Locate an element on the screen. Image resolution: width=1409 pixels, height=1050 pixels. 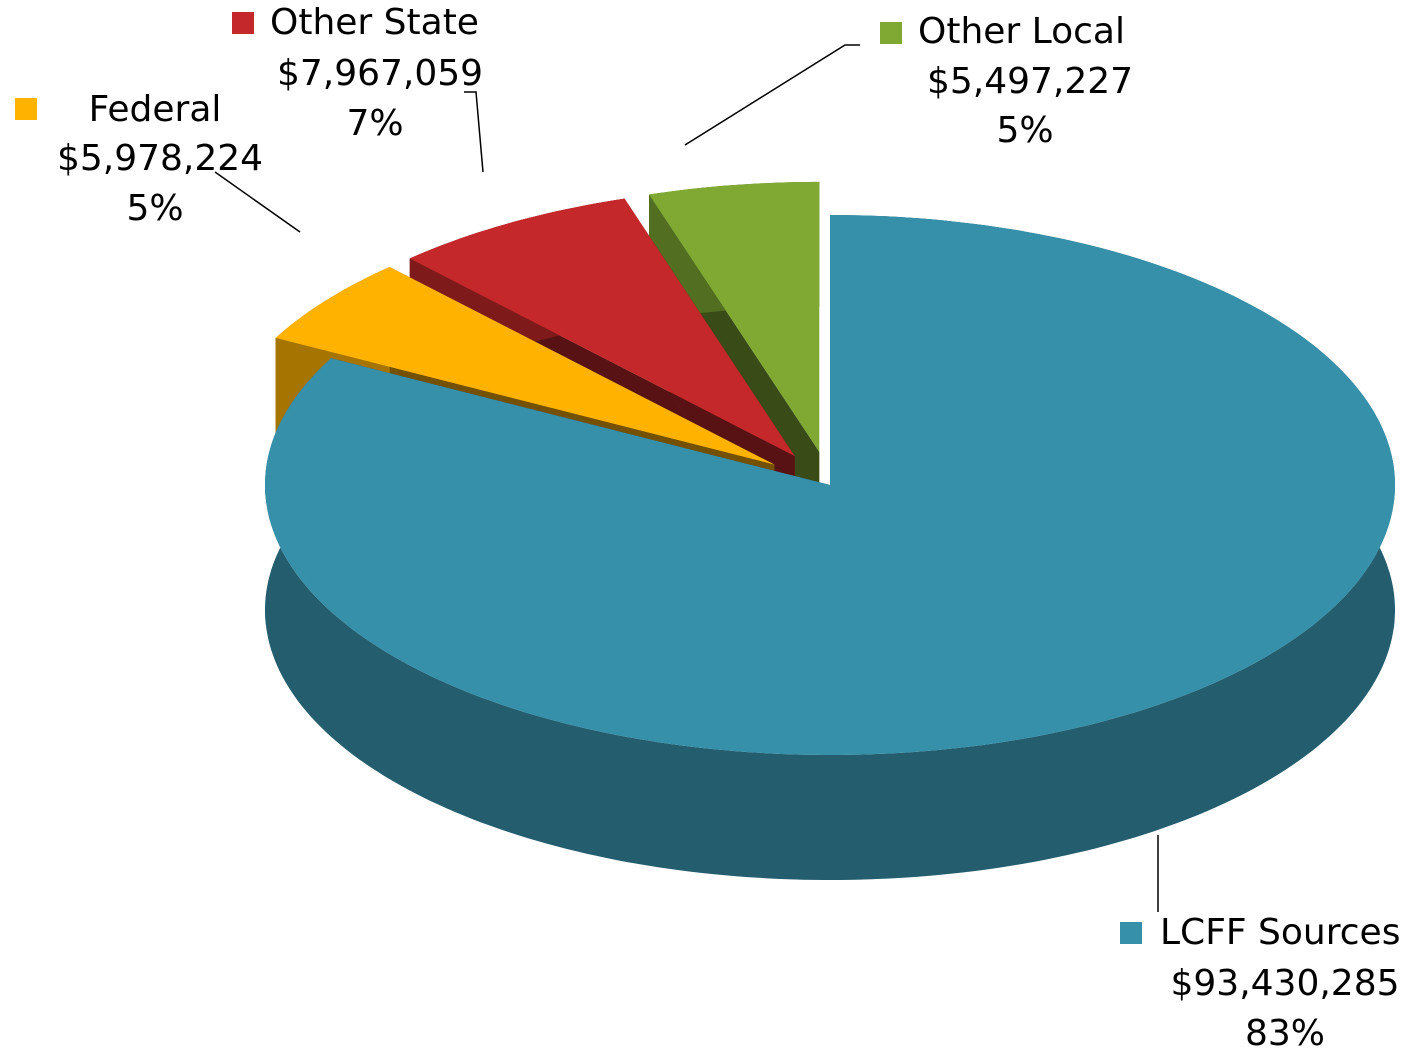
category-label: Other State is located at coordinates (374, 22).